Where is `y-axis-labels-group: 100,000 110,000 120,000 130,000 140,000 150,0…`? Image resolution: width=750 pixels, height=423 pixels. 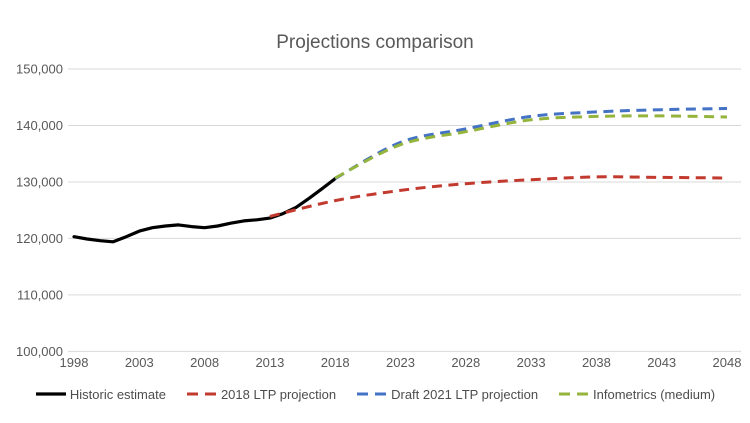
y-axis-labels-group: 100,000 110,000 120,000 130,000 140,000 150,0… is located at coordinates (39, 210).